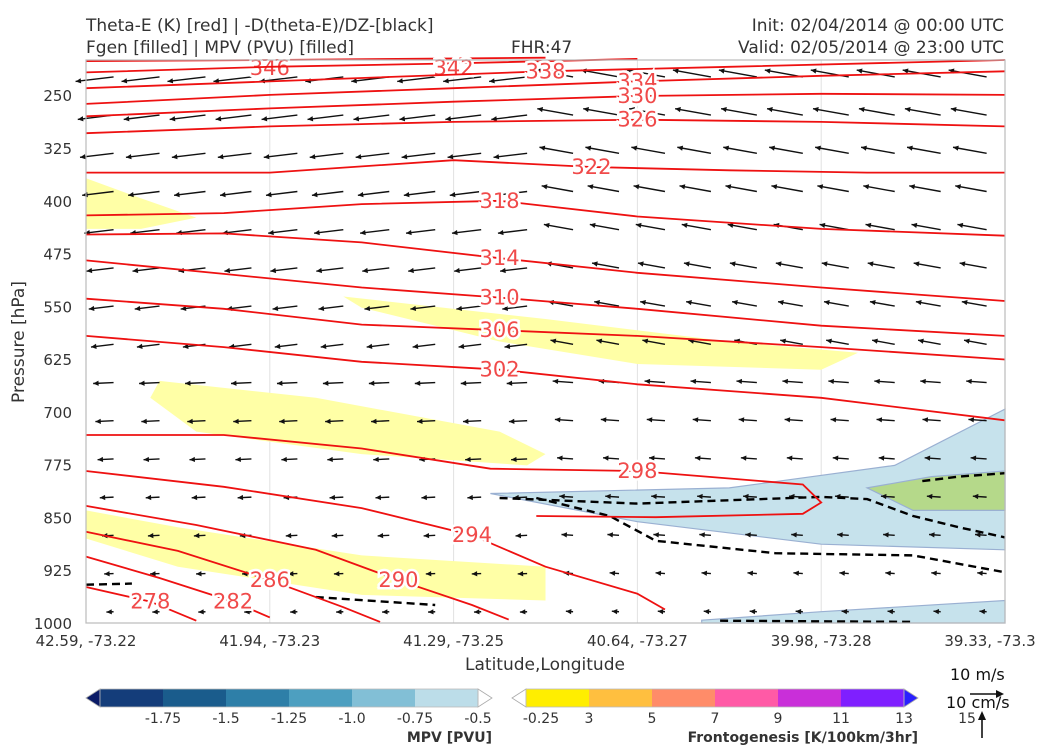 This screenshot has height=754, width=1050. Describe the element at coordinates (449, 738) in the screenshot. I see `mpv-colorbar-title: MPV [PVU]` at that location.